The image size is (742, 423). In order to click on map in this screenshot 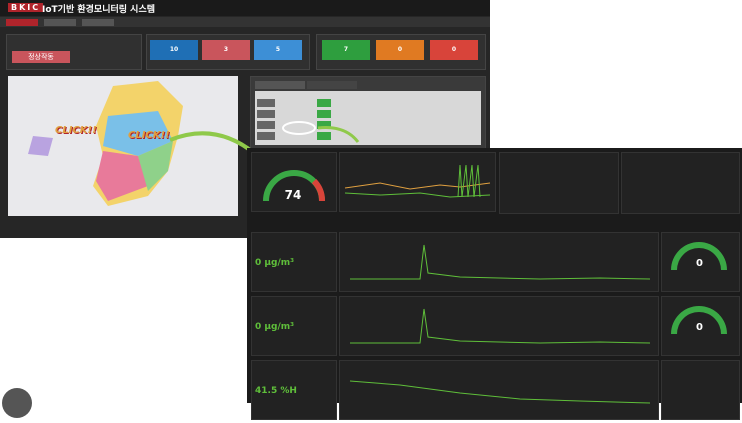, I will do `click(105, 143)`.